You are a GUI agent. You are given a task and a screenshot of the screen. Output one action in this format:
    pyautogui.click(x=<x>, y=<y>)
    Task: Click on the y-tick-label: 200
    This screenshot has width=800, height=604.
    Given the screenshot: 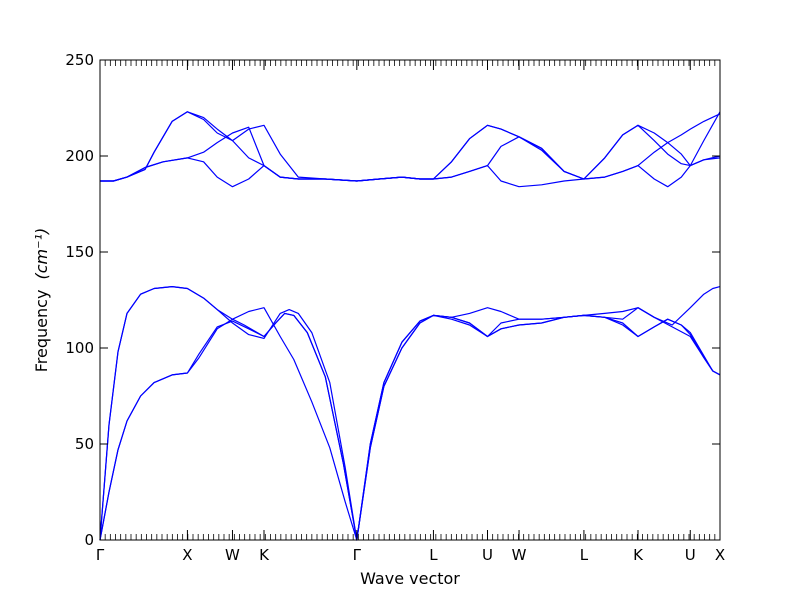 What is the action you would take?
    pyautogui.click(x=79, y=156)
    